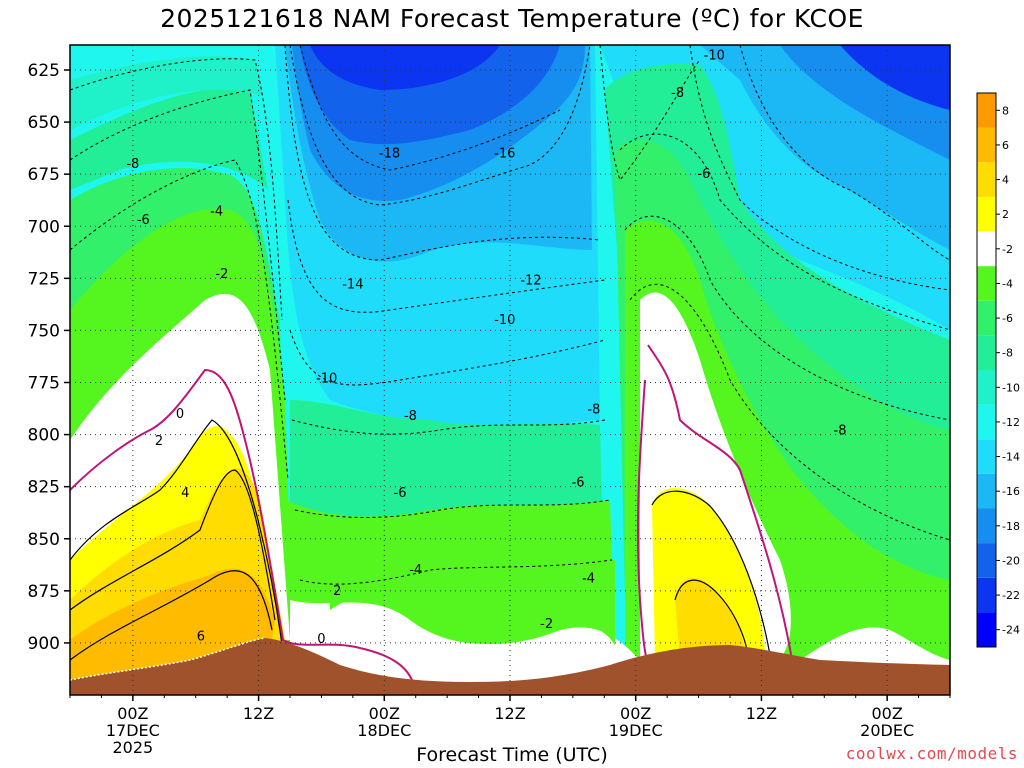 The image size is (1024, 768). What do you see at coordinates (405, 67) in the screenshot?
I see `temp-band-trough-darkest` at bounding box center [405, 67].